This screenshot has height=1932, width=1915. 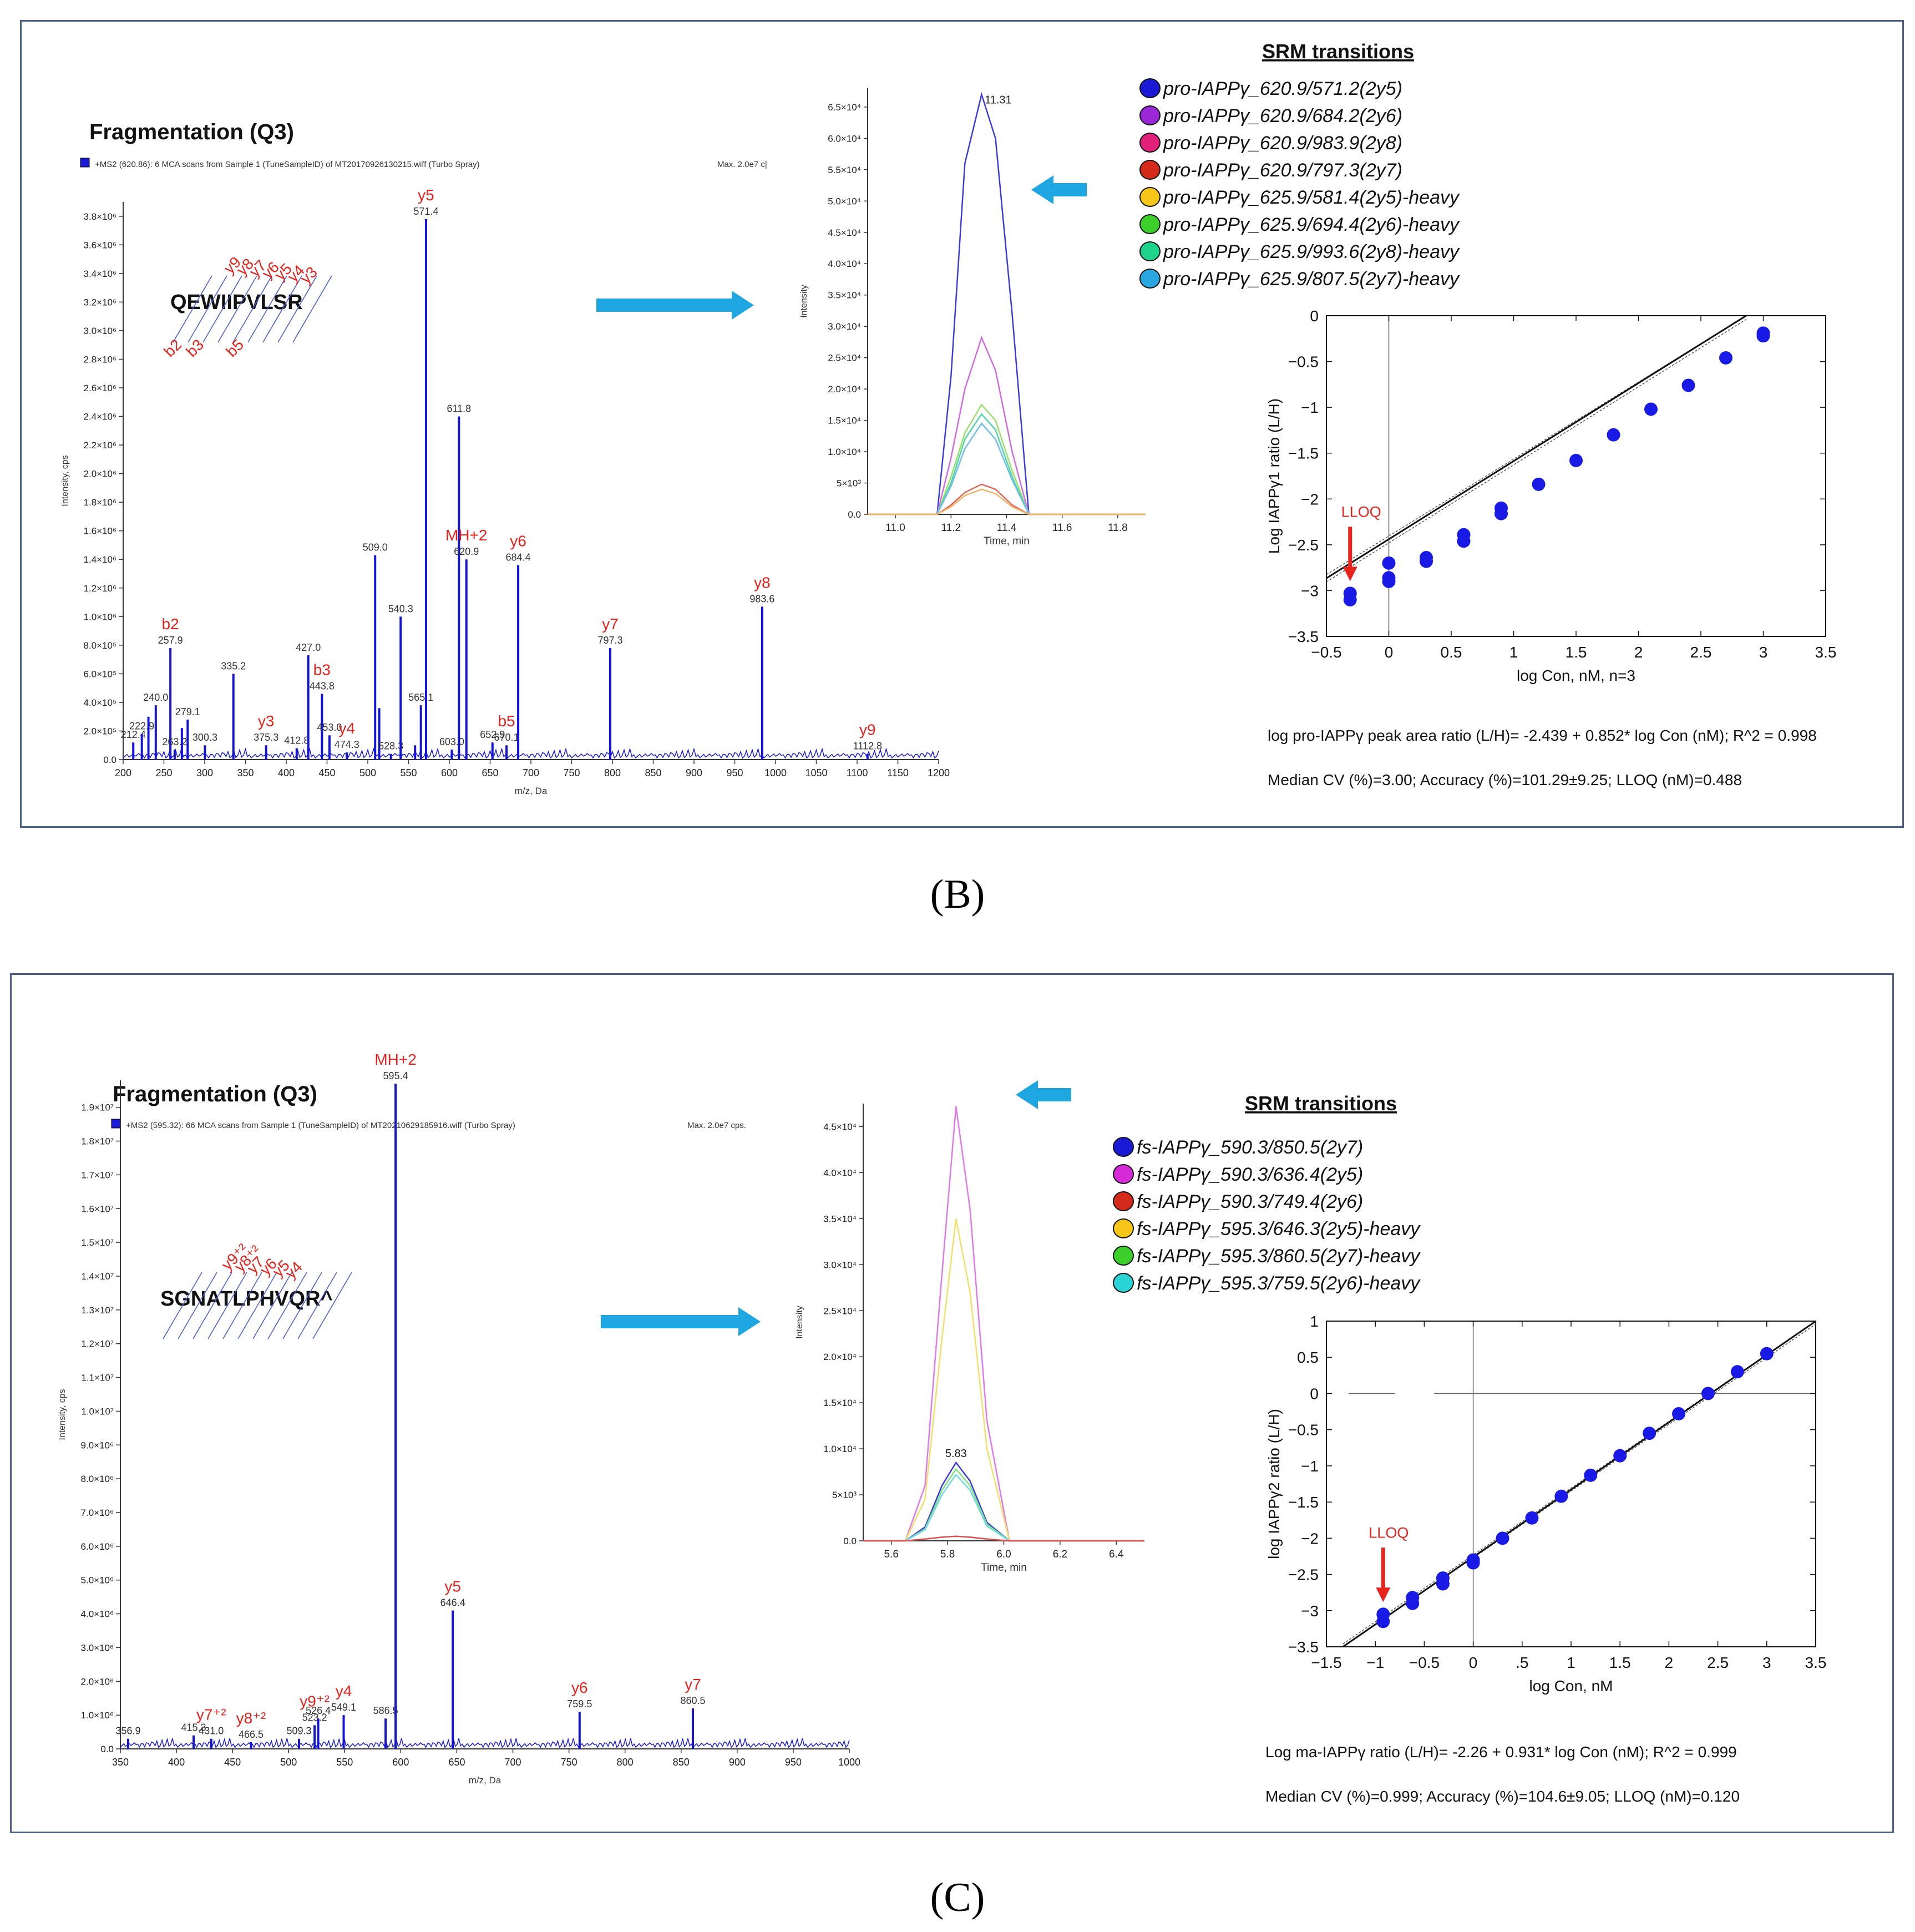 I want to click on spectrum-x-tick-label: 450, so click(x=326, y=773).